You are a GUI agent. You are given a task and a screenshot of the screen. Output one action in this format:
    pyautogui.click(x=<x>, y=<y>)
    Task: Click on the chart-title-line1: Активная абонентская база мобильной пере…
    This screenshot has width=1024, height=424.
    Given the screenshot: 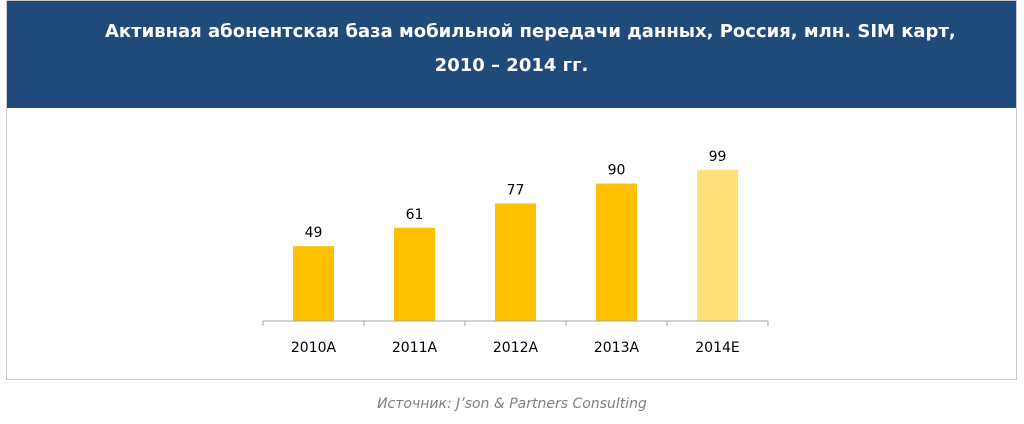 What is the action you would take?
    pyautogui.click(x=530, y=31)
    